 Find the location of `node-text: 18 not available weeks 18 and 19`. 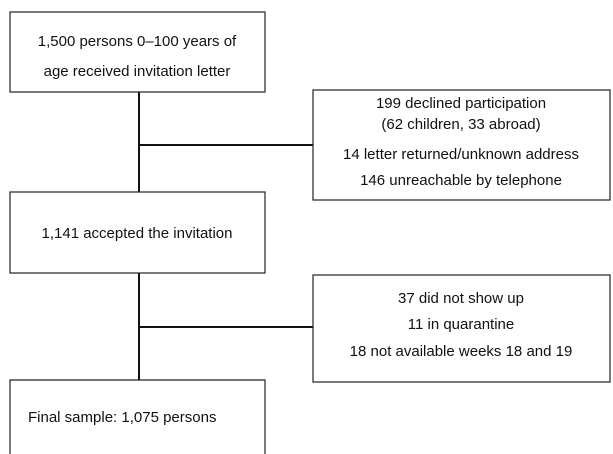

node-text: 18 not available weeks 18 and 19 is located at coordinates (461, 351).